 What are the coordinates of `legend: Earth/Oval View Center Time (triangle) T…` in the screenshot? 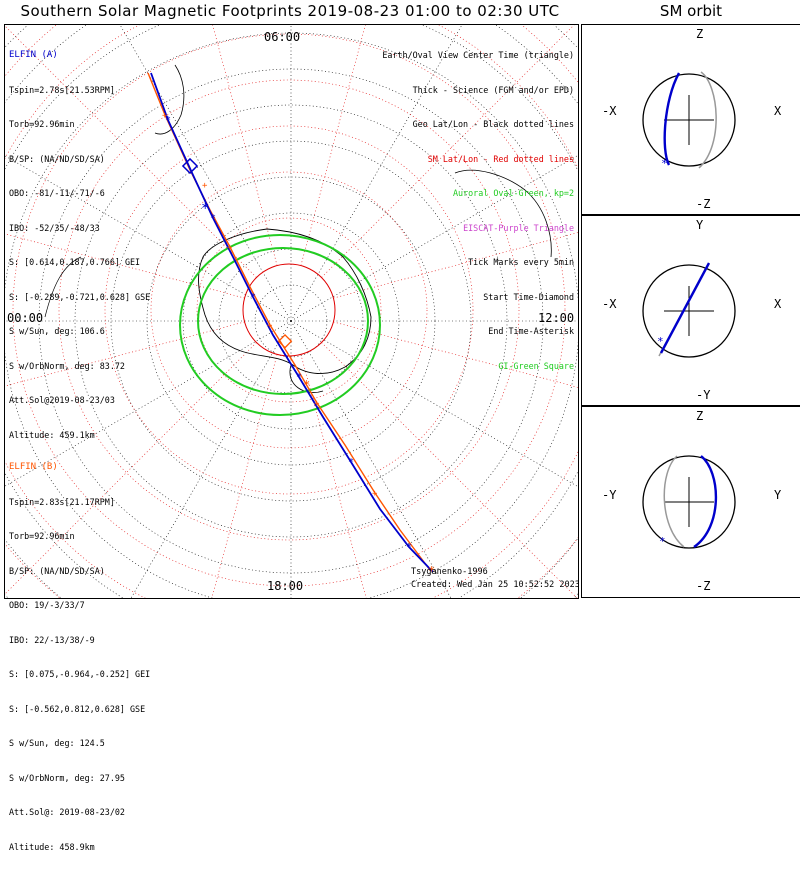 It's located at (478, 211).